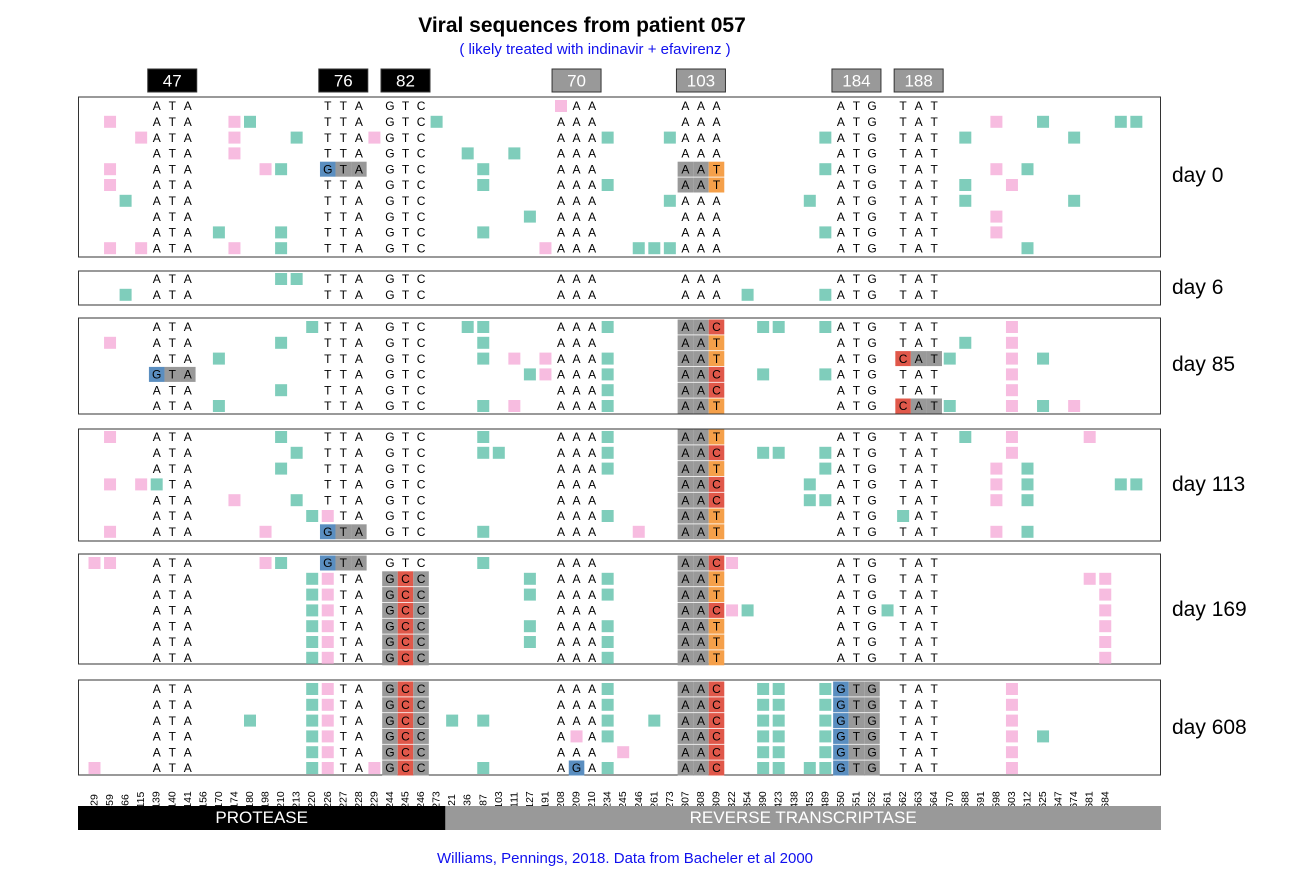 This screenshot has width=1290, height=870. I want to click on position-label: 174, so click(234, 800).